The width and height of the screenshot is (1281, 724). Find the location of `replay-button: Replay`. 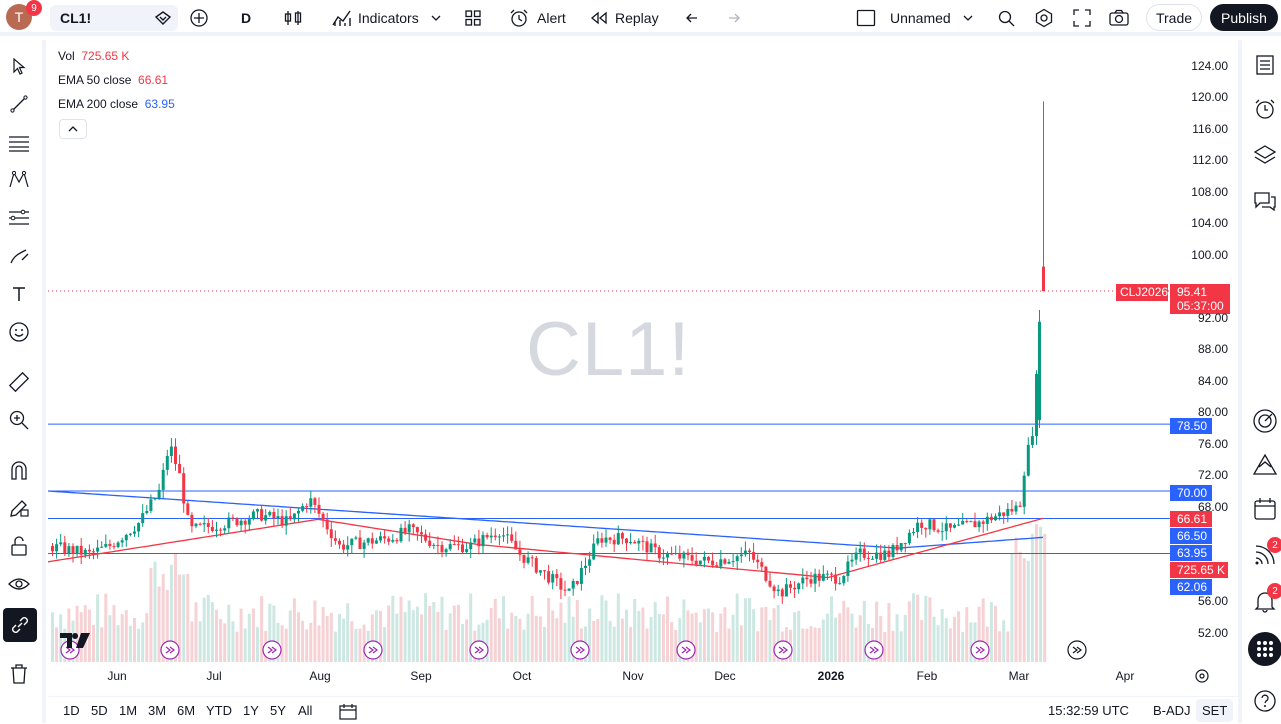

replay-button: Replay is located at coordinates (624, 18).